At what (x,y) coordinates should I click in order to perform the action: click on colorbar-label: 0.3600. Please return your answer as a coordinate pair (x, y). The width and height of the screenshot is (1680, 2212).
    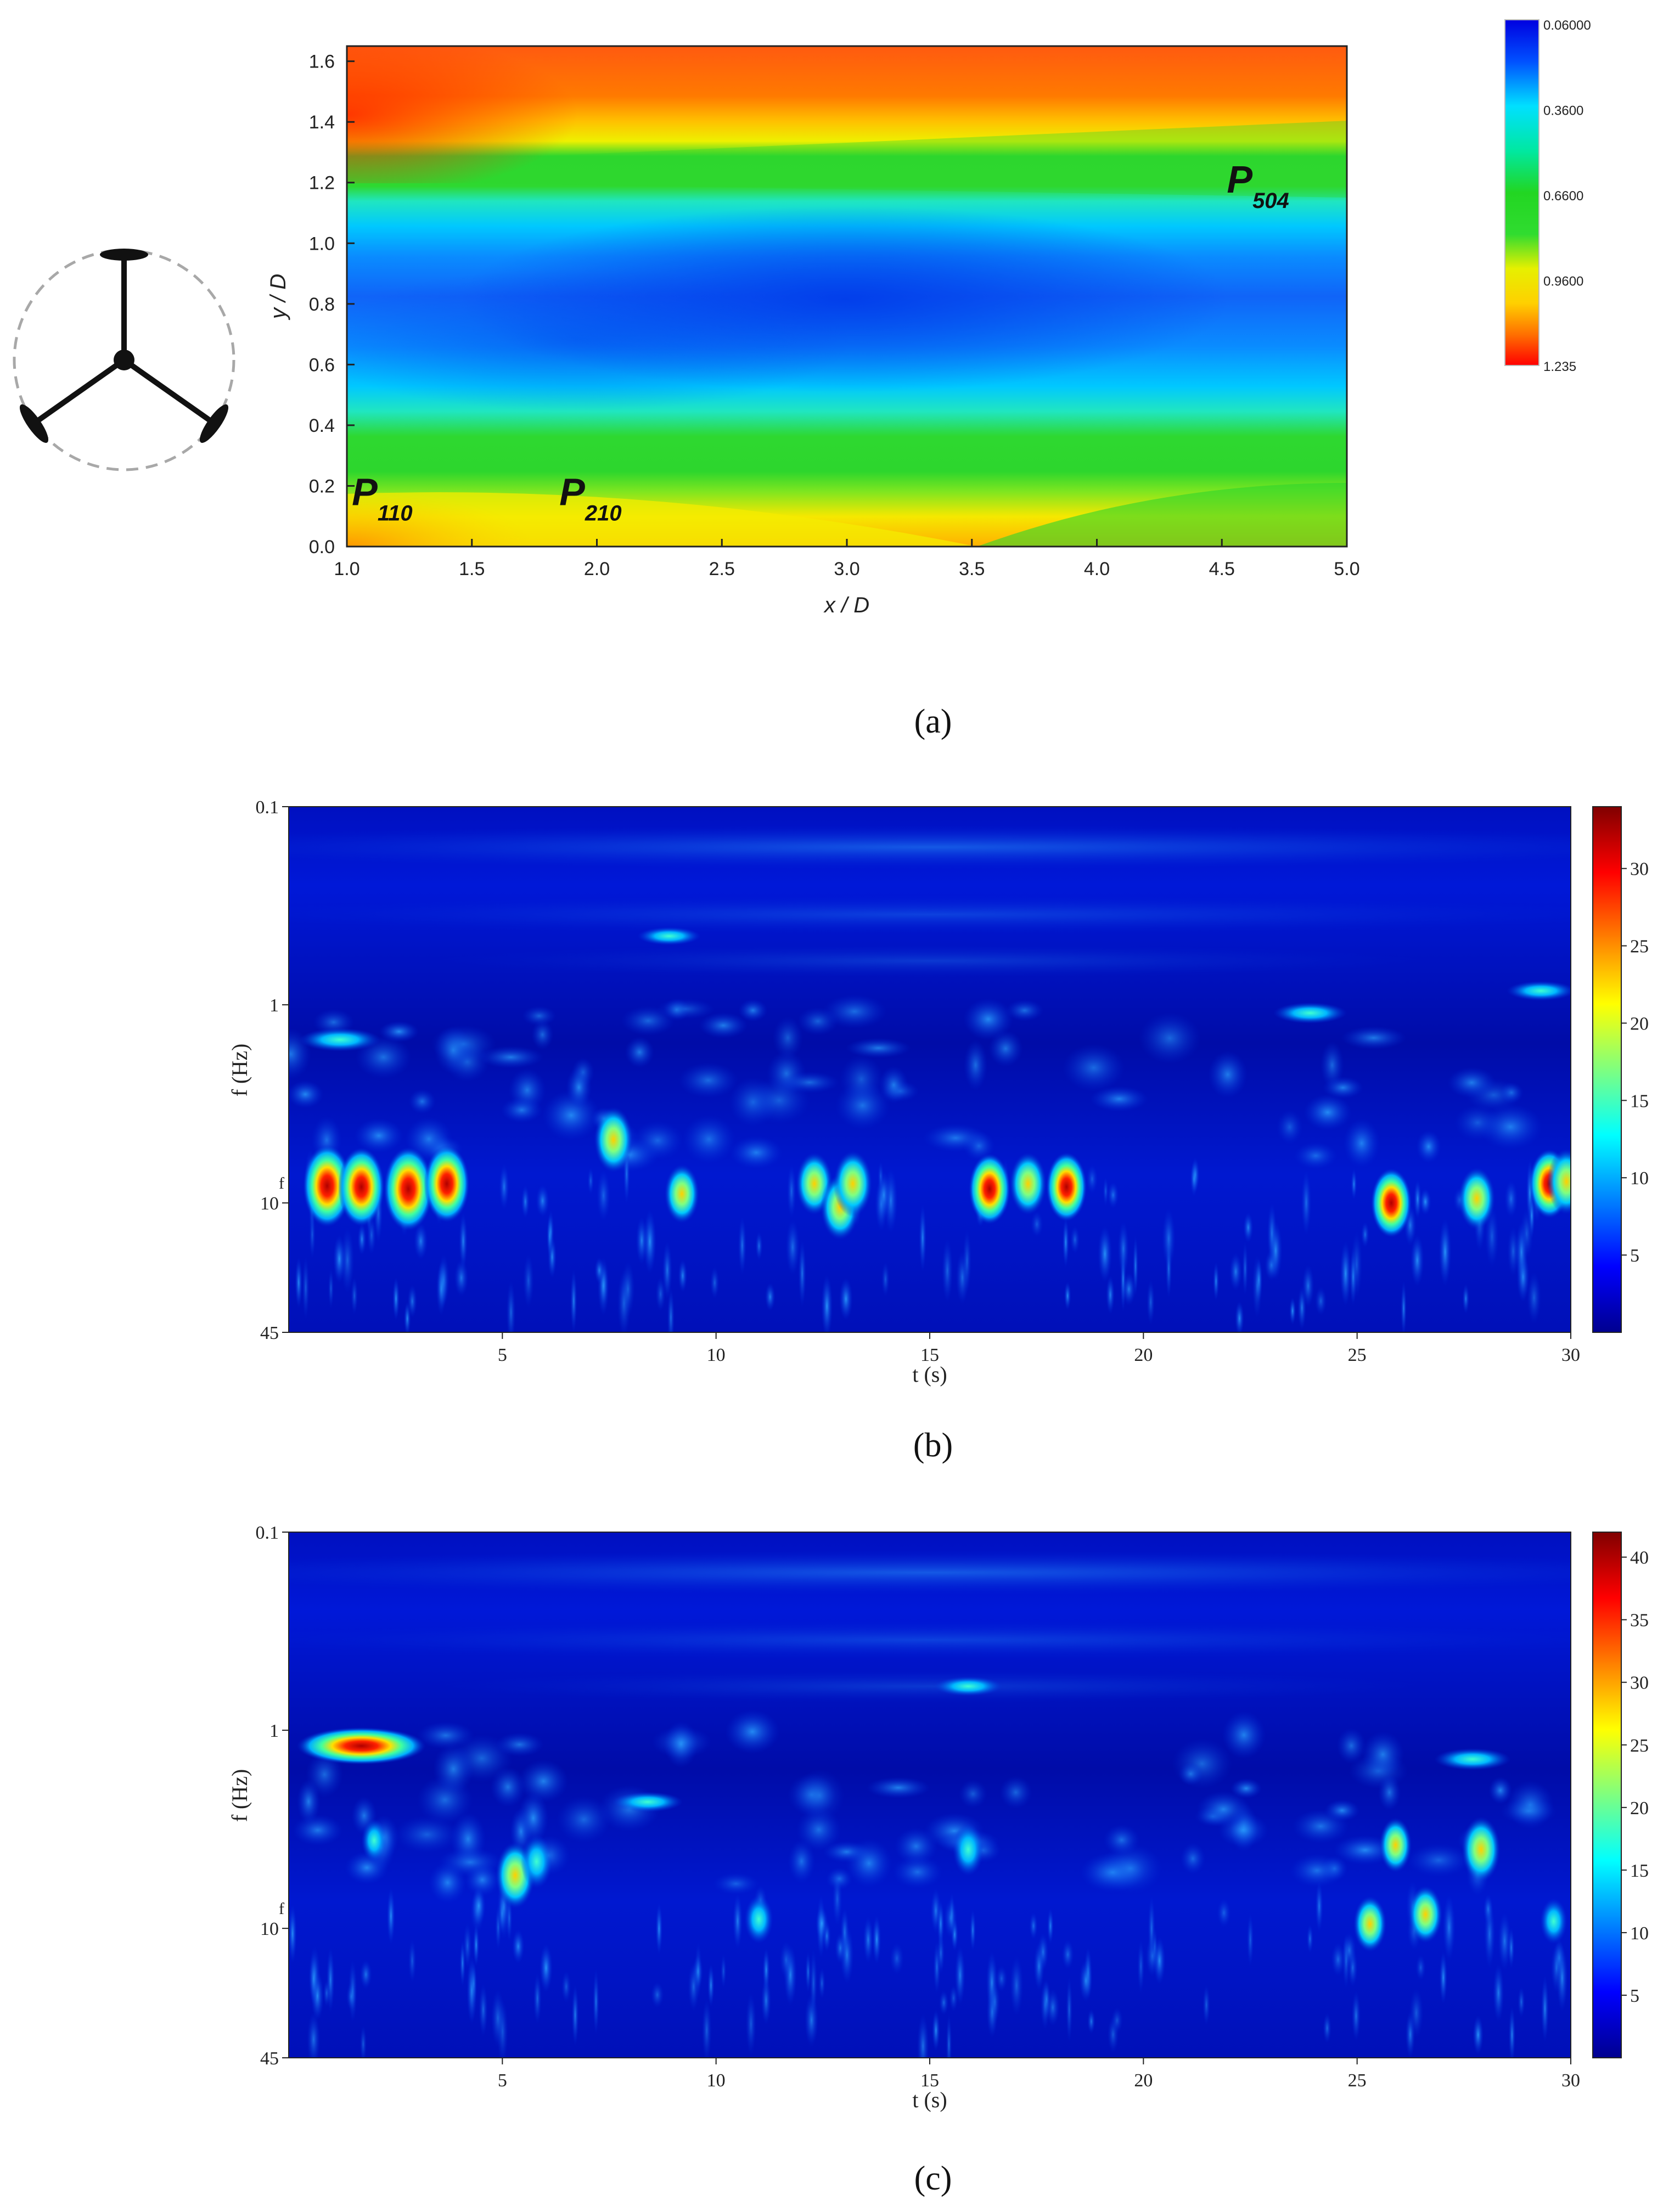
    Looking at the image, I should click on (1563, 112).